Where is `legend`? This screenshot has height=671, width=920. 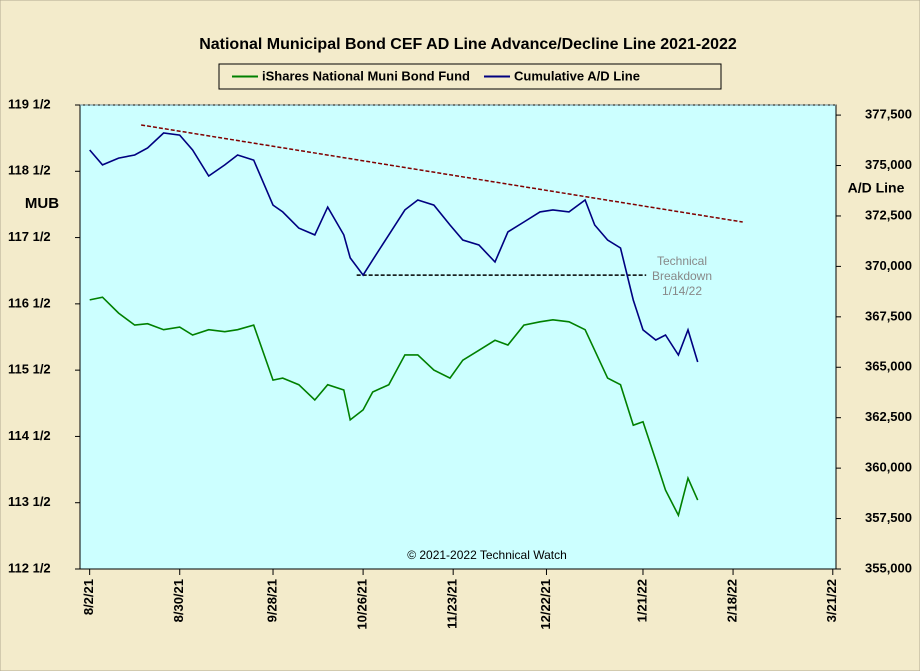
legend is located at coordinates (470, 76).